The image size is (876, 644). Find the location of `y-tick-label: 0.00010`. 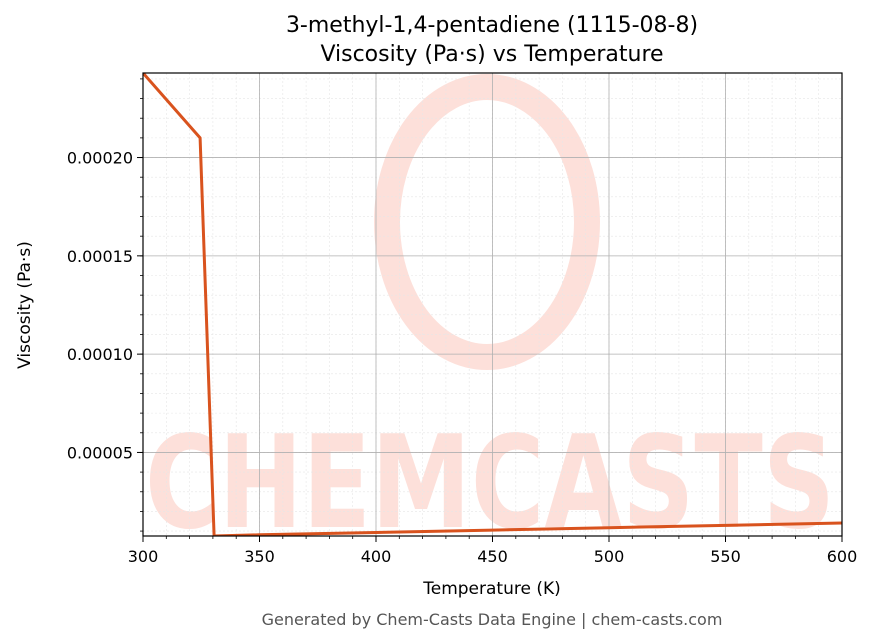

y-tick-label: 0.00010 is located at coordinates (100, 354).